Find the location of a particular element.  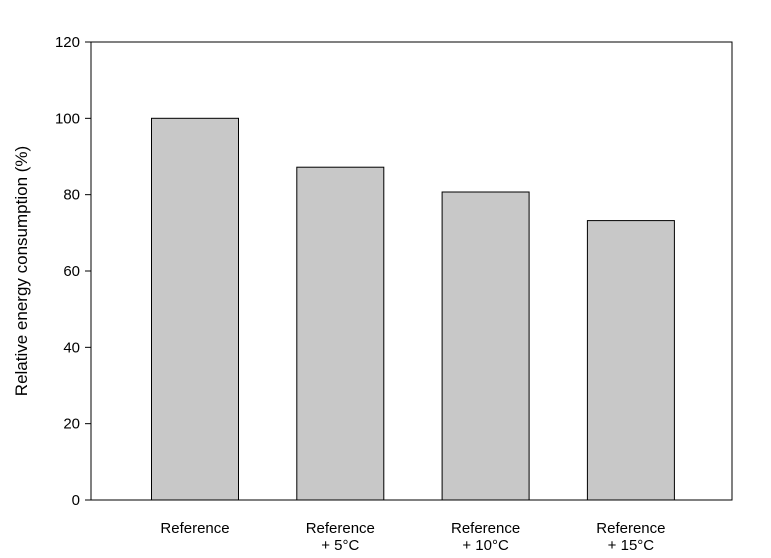

y-tick-label: 0 is located at coordinates (76, 500).